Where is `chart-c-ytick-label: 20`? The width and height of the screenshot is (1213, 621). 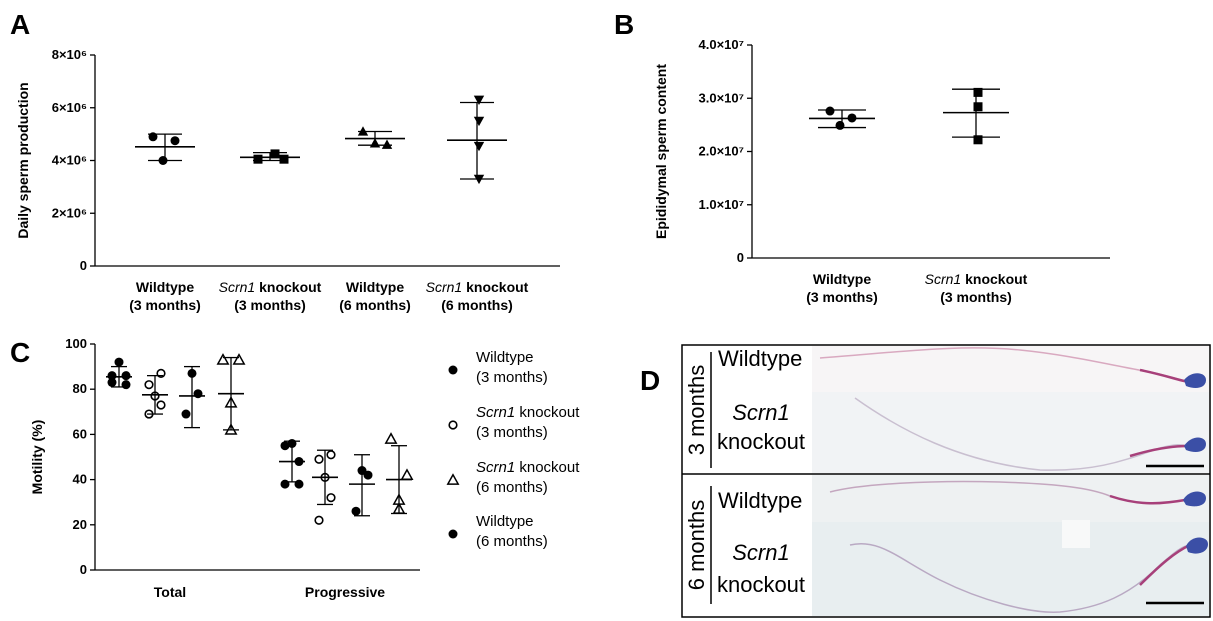 chart-c-ytick-label: 20 is located at coordinates (80, 524).